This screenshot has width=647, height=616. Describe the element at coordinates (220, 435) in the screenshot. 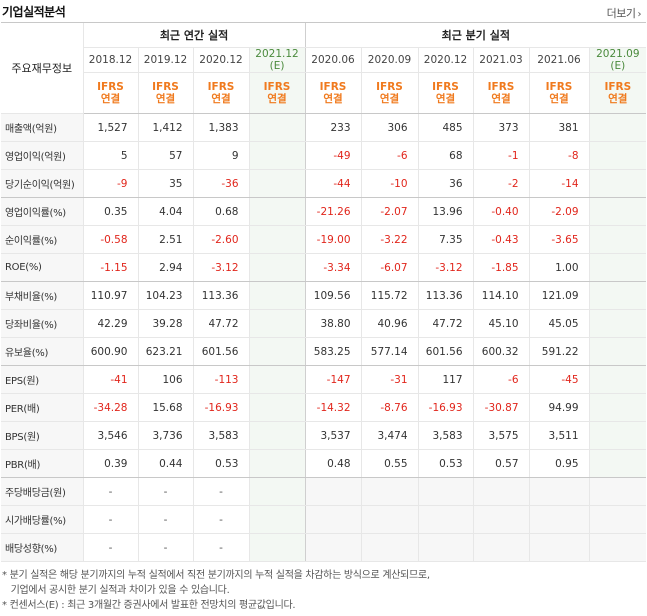

I see `table-cell: 3,583` at that location.